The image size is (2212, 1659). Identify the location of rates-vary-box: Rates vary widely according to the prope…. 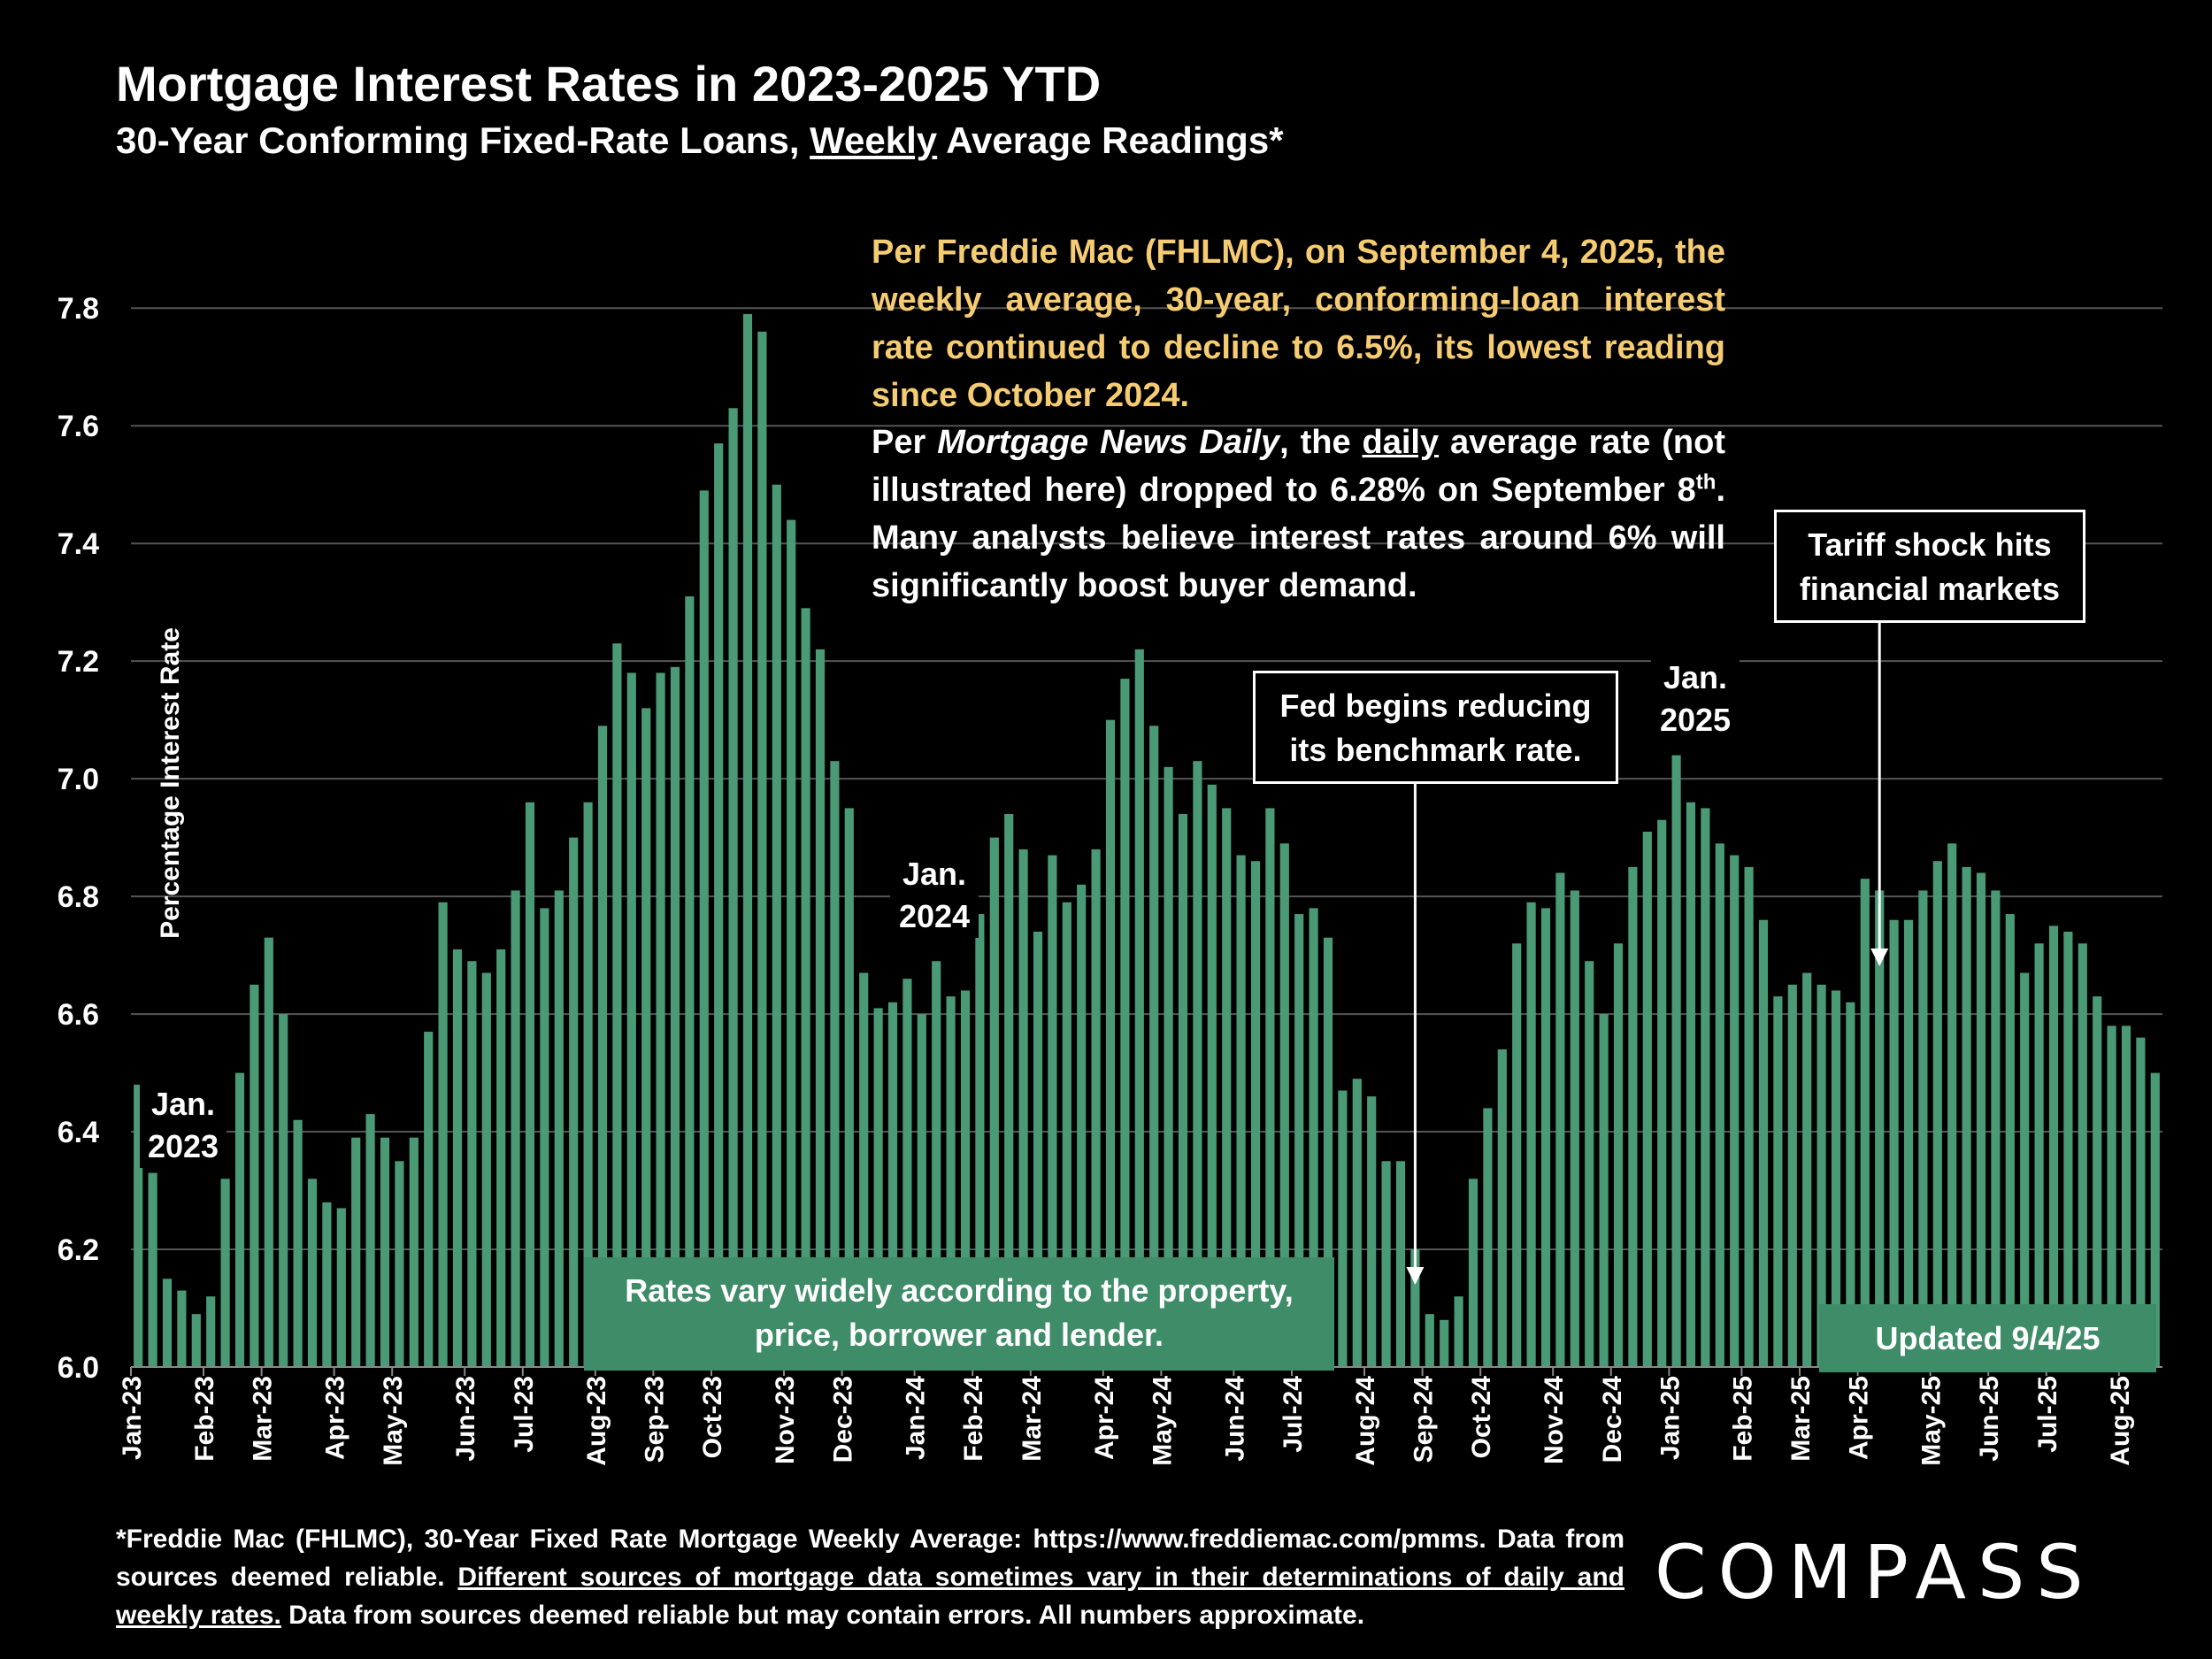
(959, 1314).